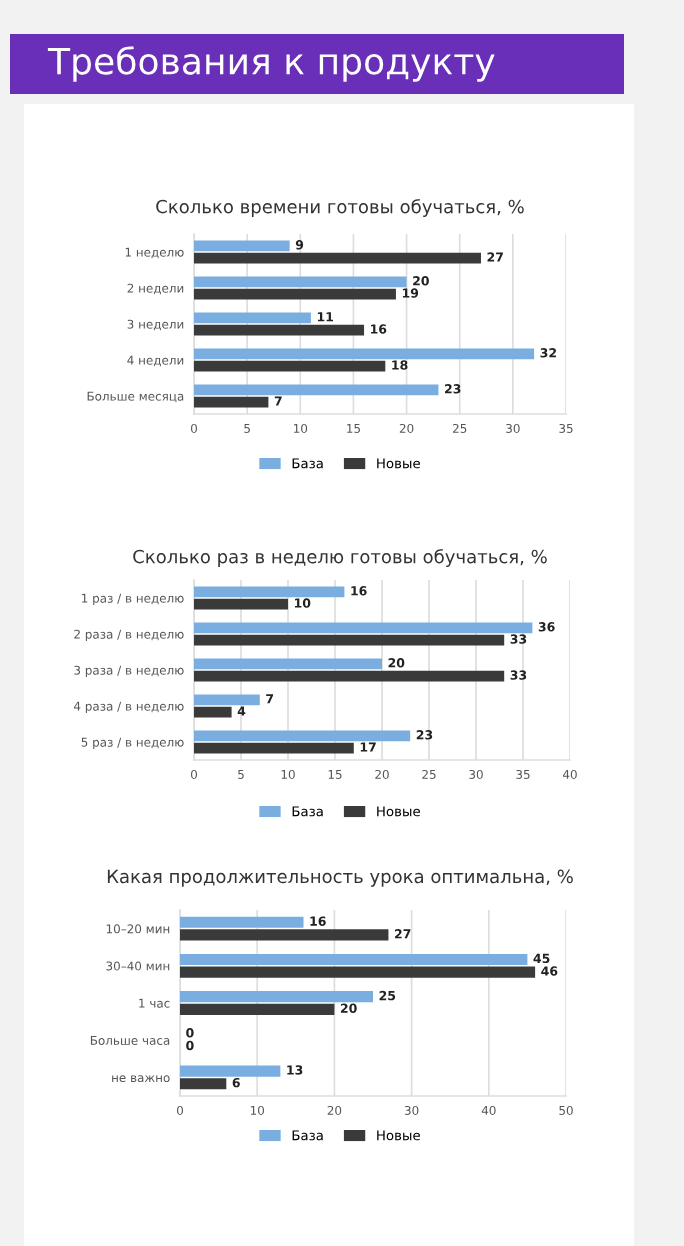 The image size is (684, 1246). I want to click on text: Требования к продукту, so click(271, 64).